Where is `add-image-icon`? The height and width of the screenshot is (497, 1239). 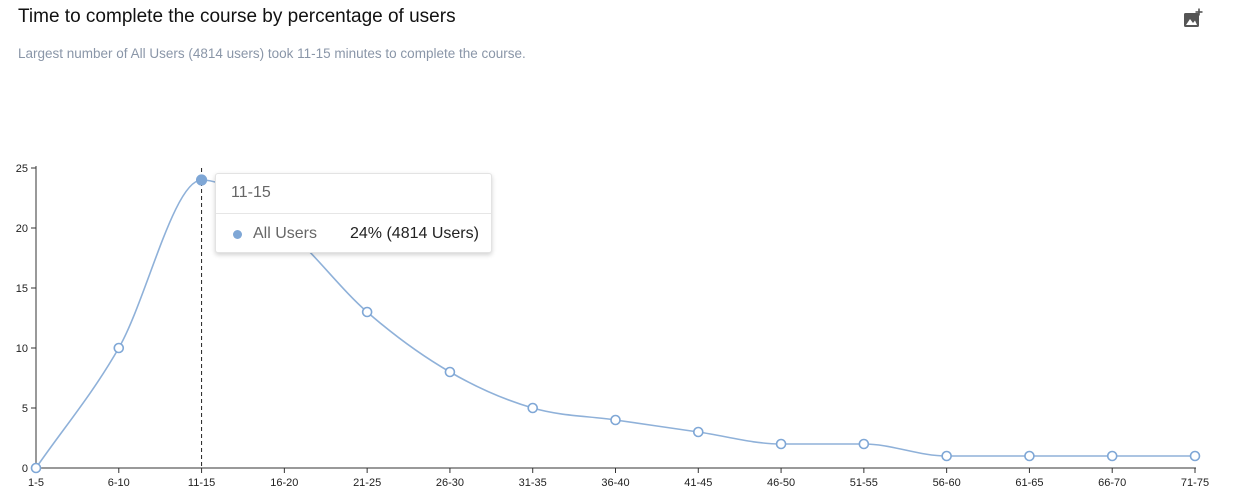 add-image-icon is located at coordinates (1193, 17).